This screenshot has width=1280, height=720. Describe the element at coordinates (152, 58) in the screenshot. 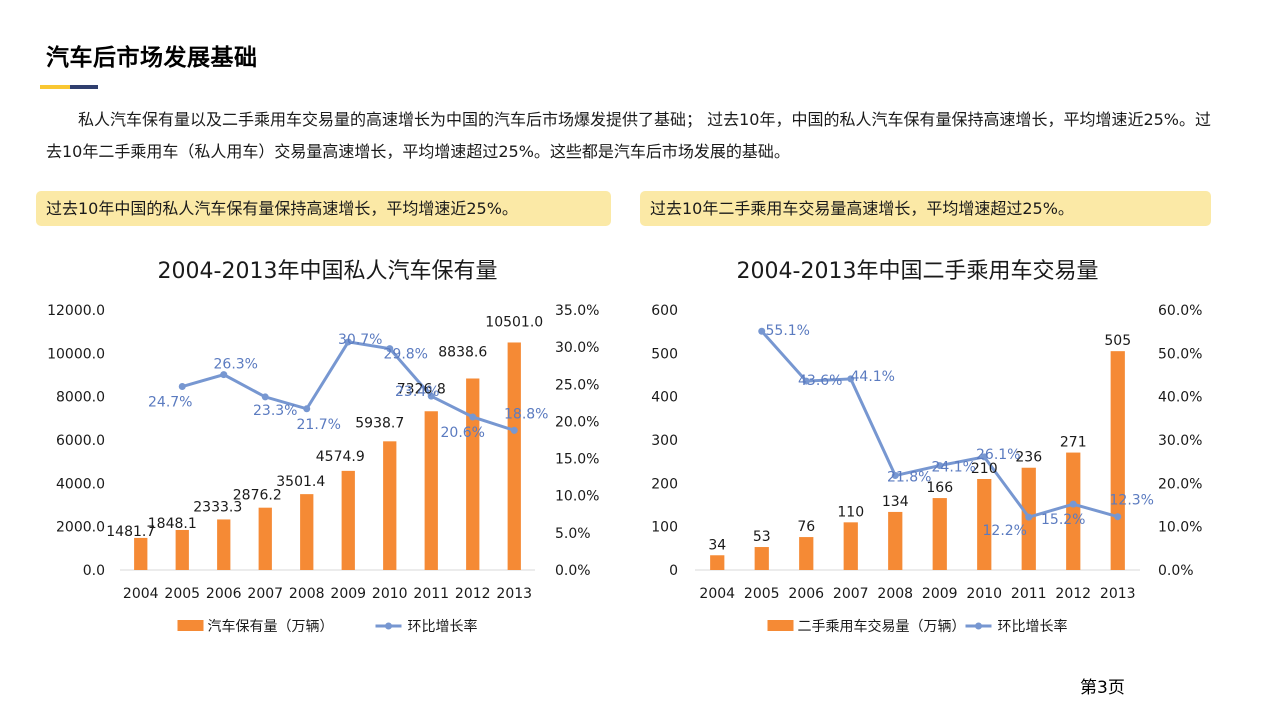

I see `page-title: 汽车后市场发展基础` at that location.